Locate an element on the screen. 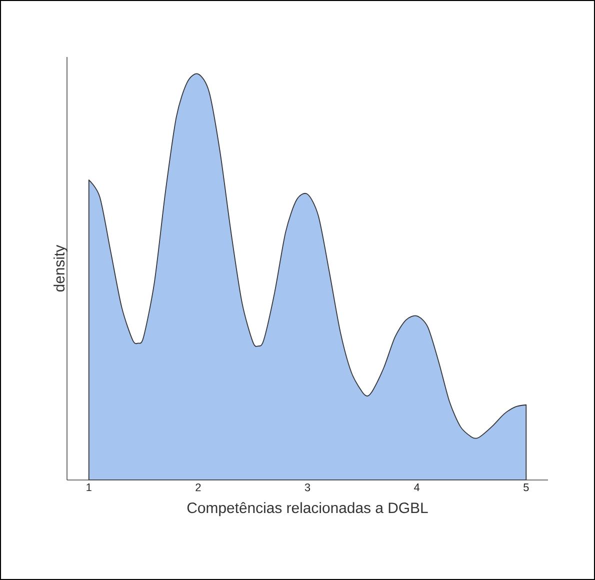 Image resolution: width=595 pixels, height=580 pixels. x-tick-label: 3 is located at coordinates (307, 488).